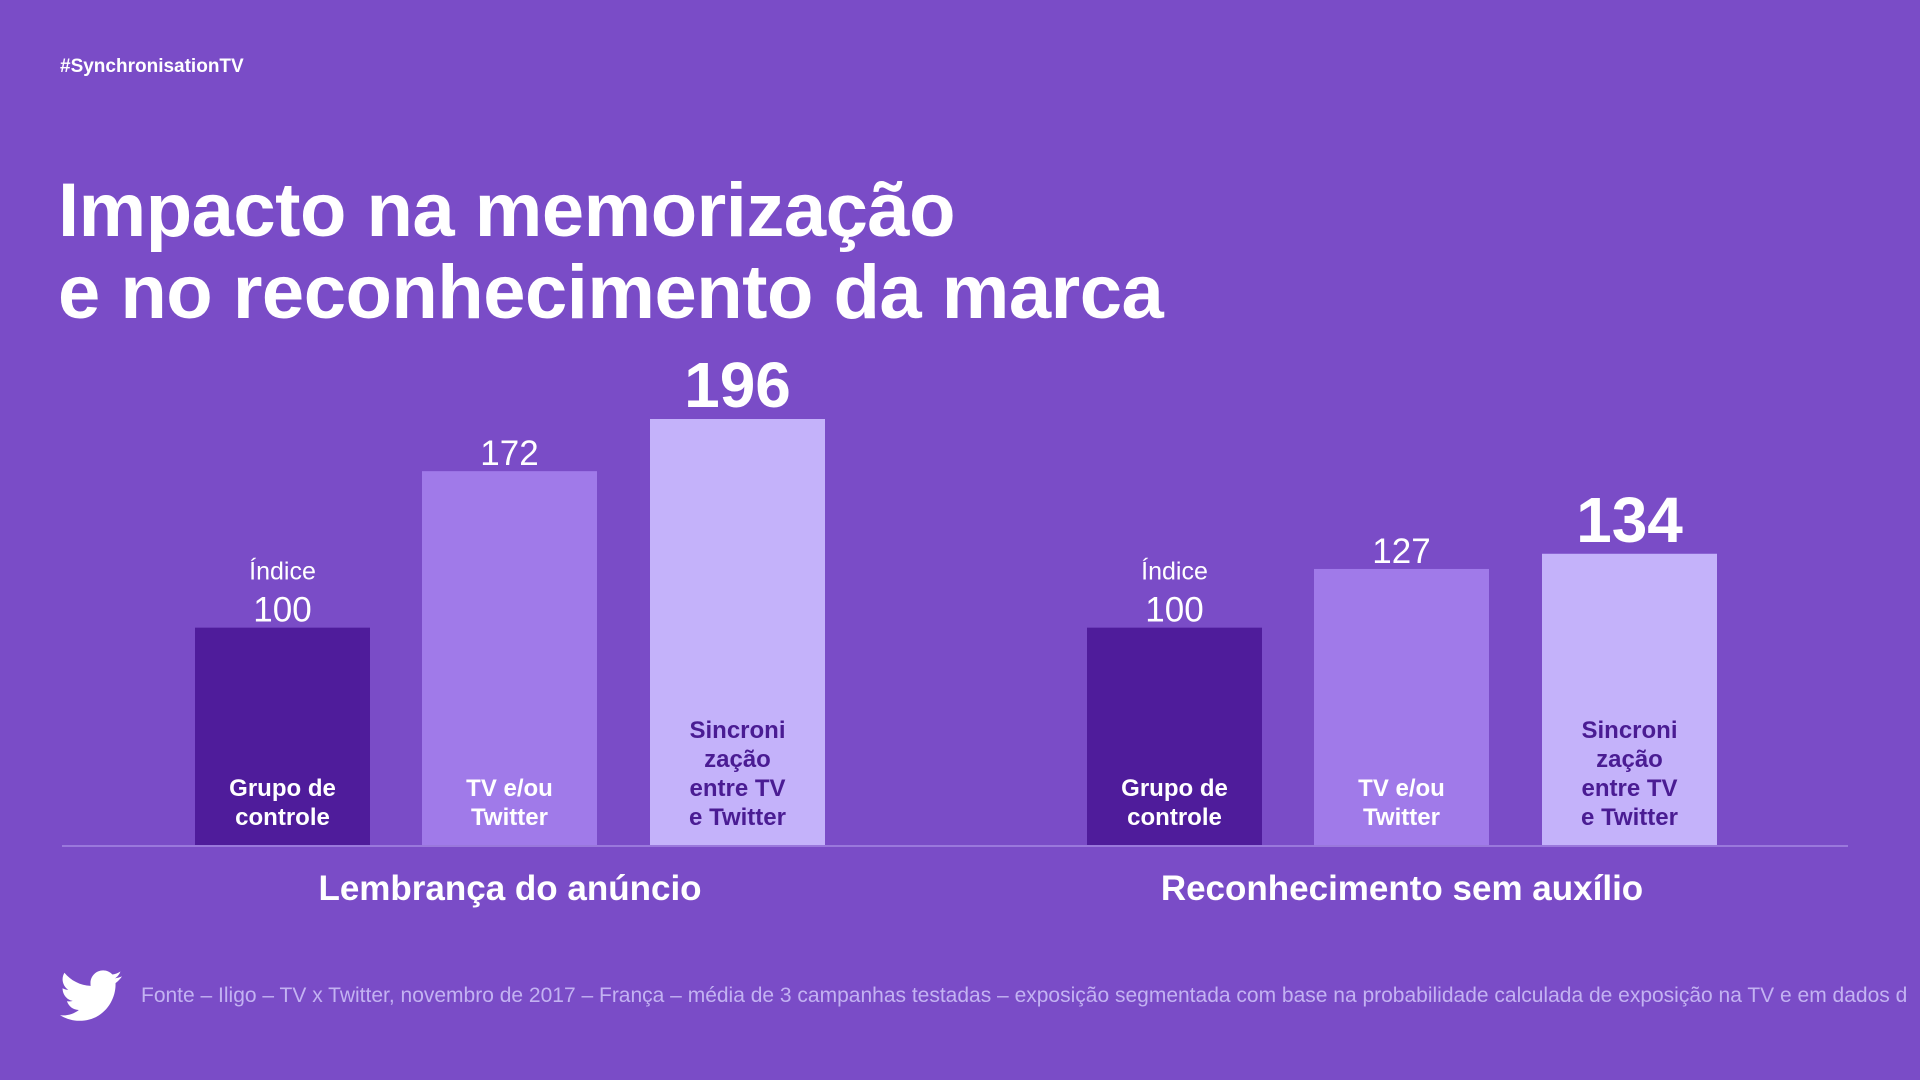 The height and width of the screenshot is (1080, 1920). Describe the element at coordinates (507, 210) in the screenshot. I see `title-line-1: Impacto na memorização` at that location.